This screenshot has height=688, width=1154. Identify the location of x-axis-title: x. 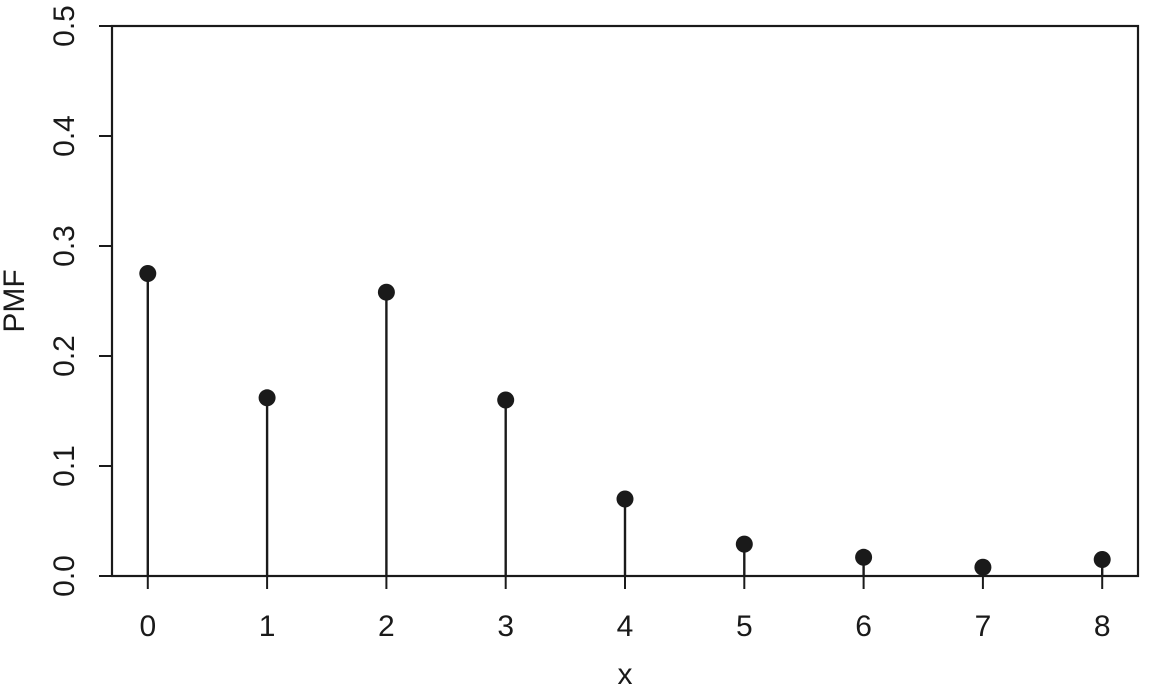
(625, 673).